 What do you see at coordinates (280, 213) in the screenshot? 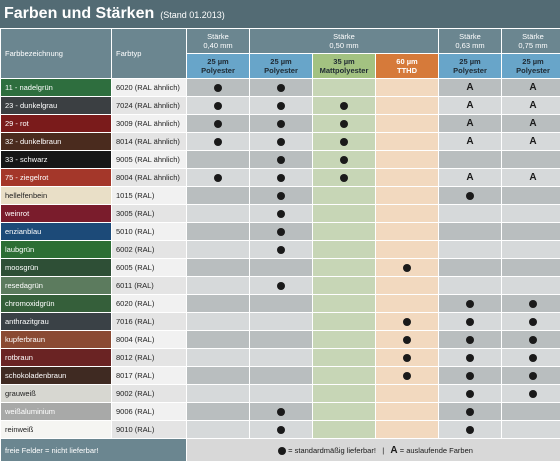
I see `table-row: weinrot 3005 (RAL)` at bounding box center [280, 213].